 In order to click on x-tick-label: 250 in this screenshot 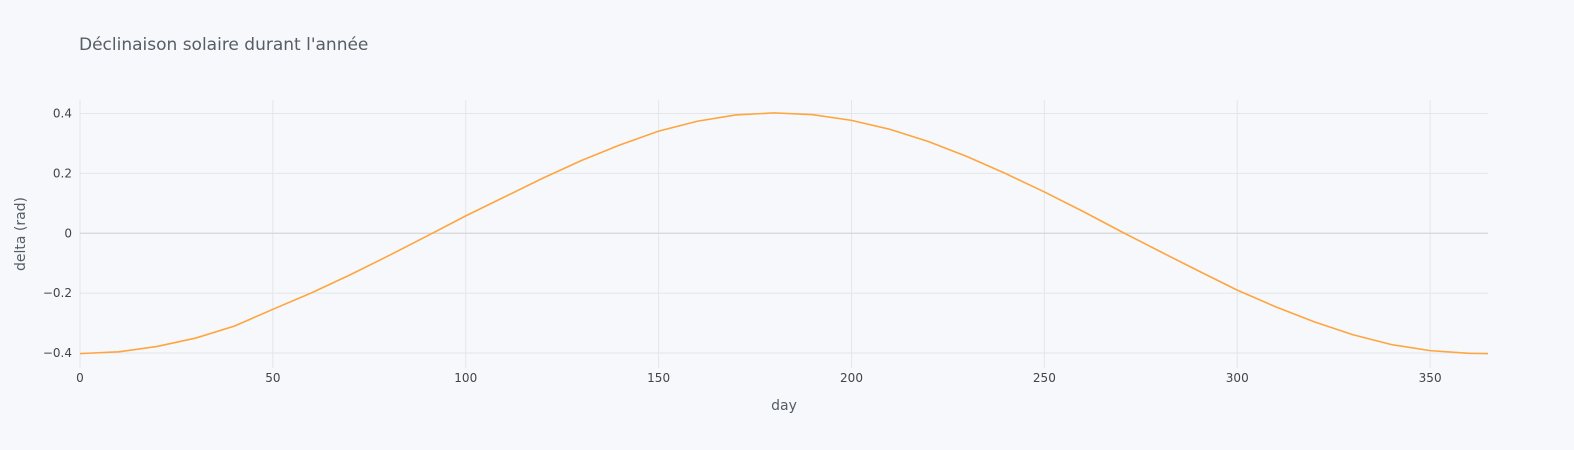, I will do `click(1044, 378)`.